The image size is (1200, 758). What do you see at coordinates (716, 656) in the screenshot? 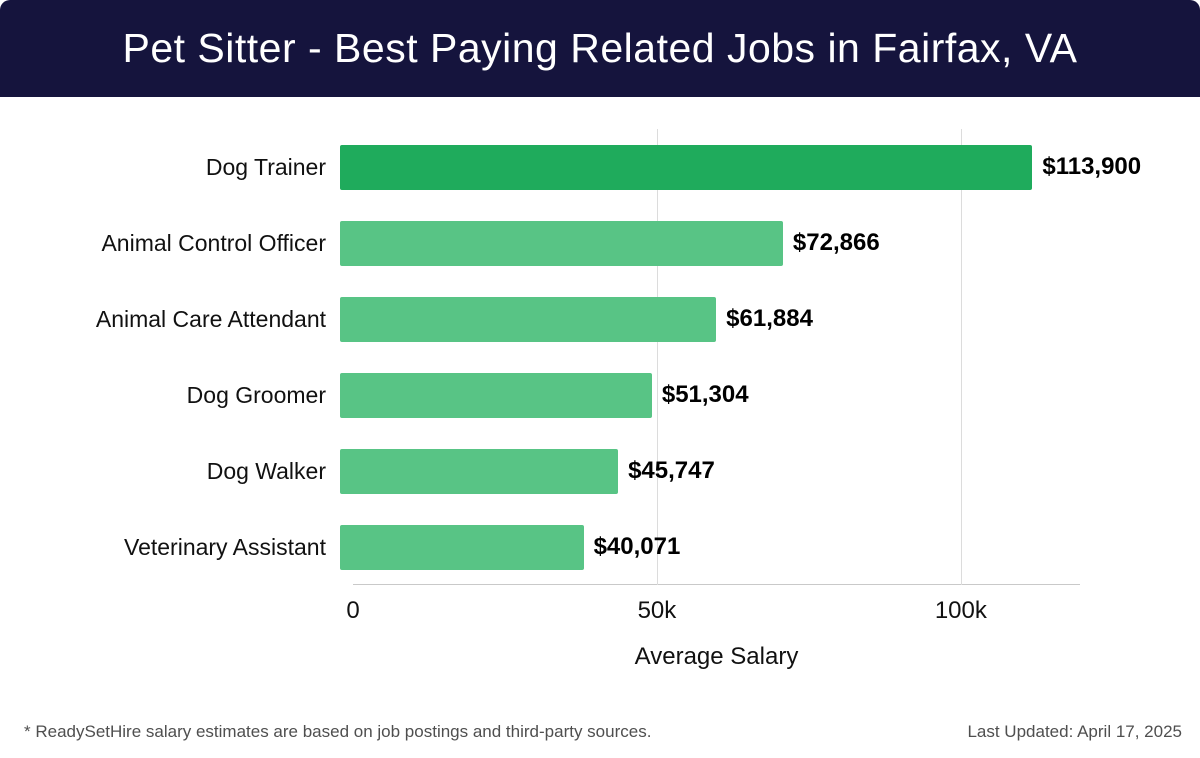
I see `x-axis-title: Average Salary` at bounding box center [716, 656].